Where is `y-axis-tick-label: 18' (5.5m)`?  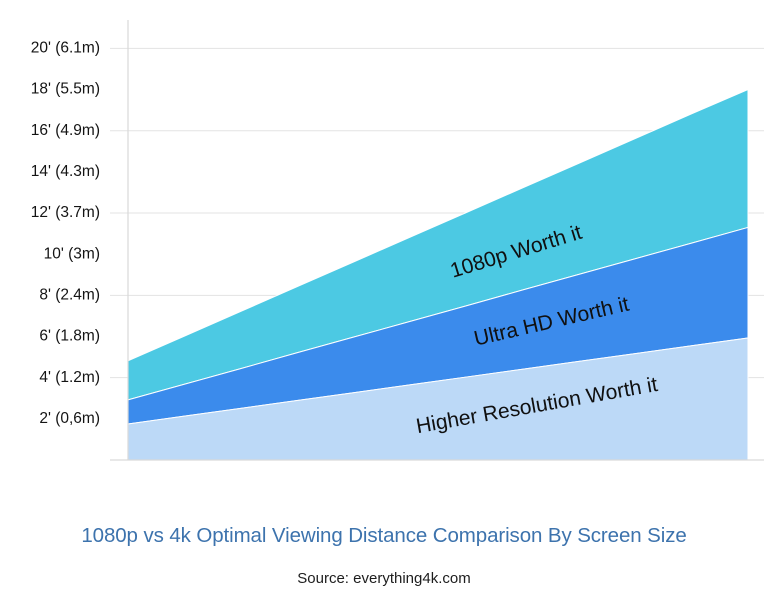 y-axis-tick-label: 18' (5.5m) is located at coordinates (65, 89).